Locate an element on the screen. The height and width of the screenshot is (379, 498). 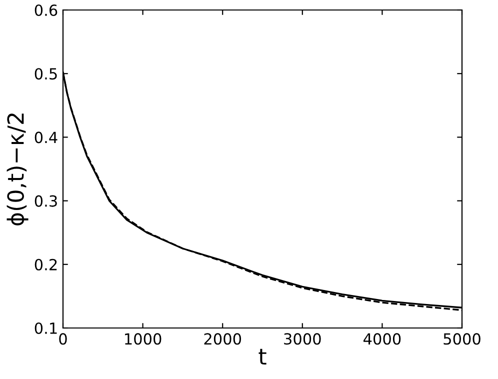
x-tick-label: 1000 is located at coordinates (143, 339).